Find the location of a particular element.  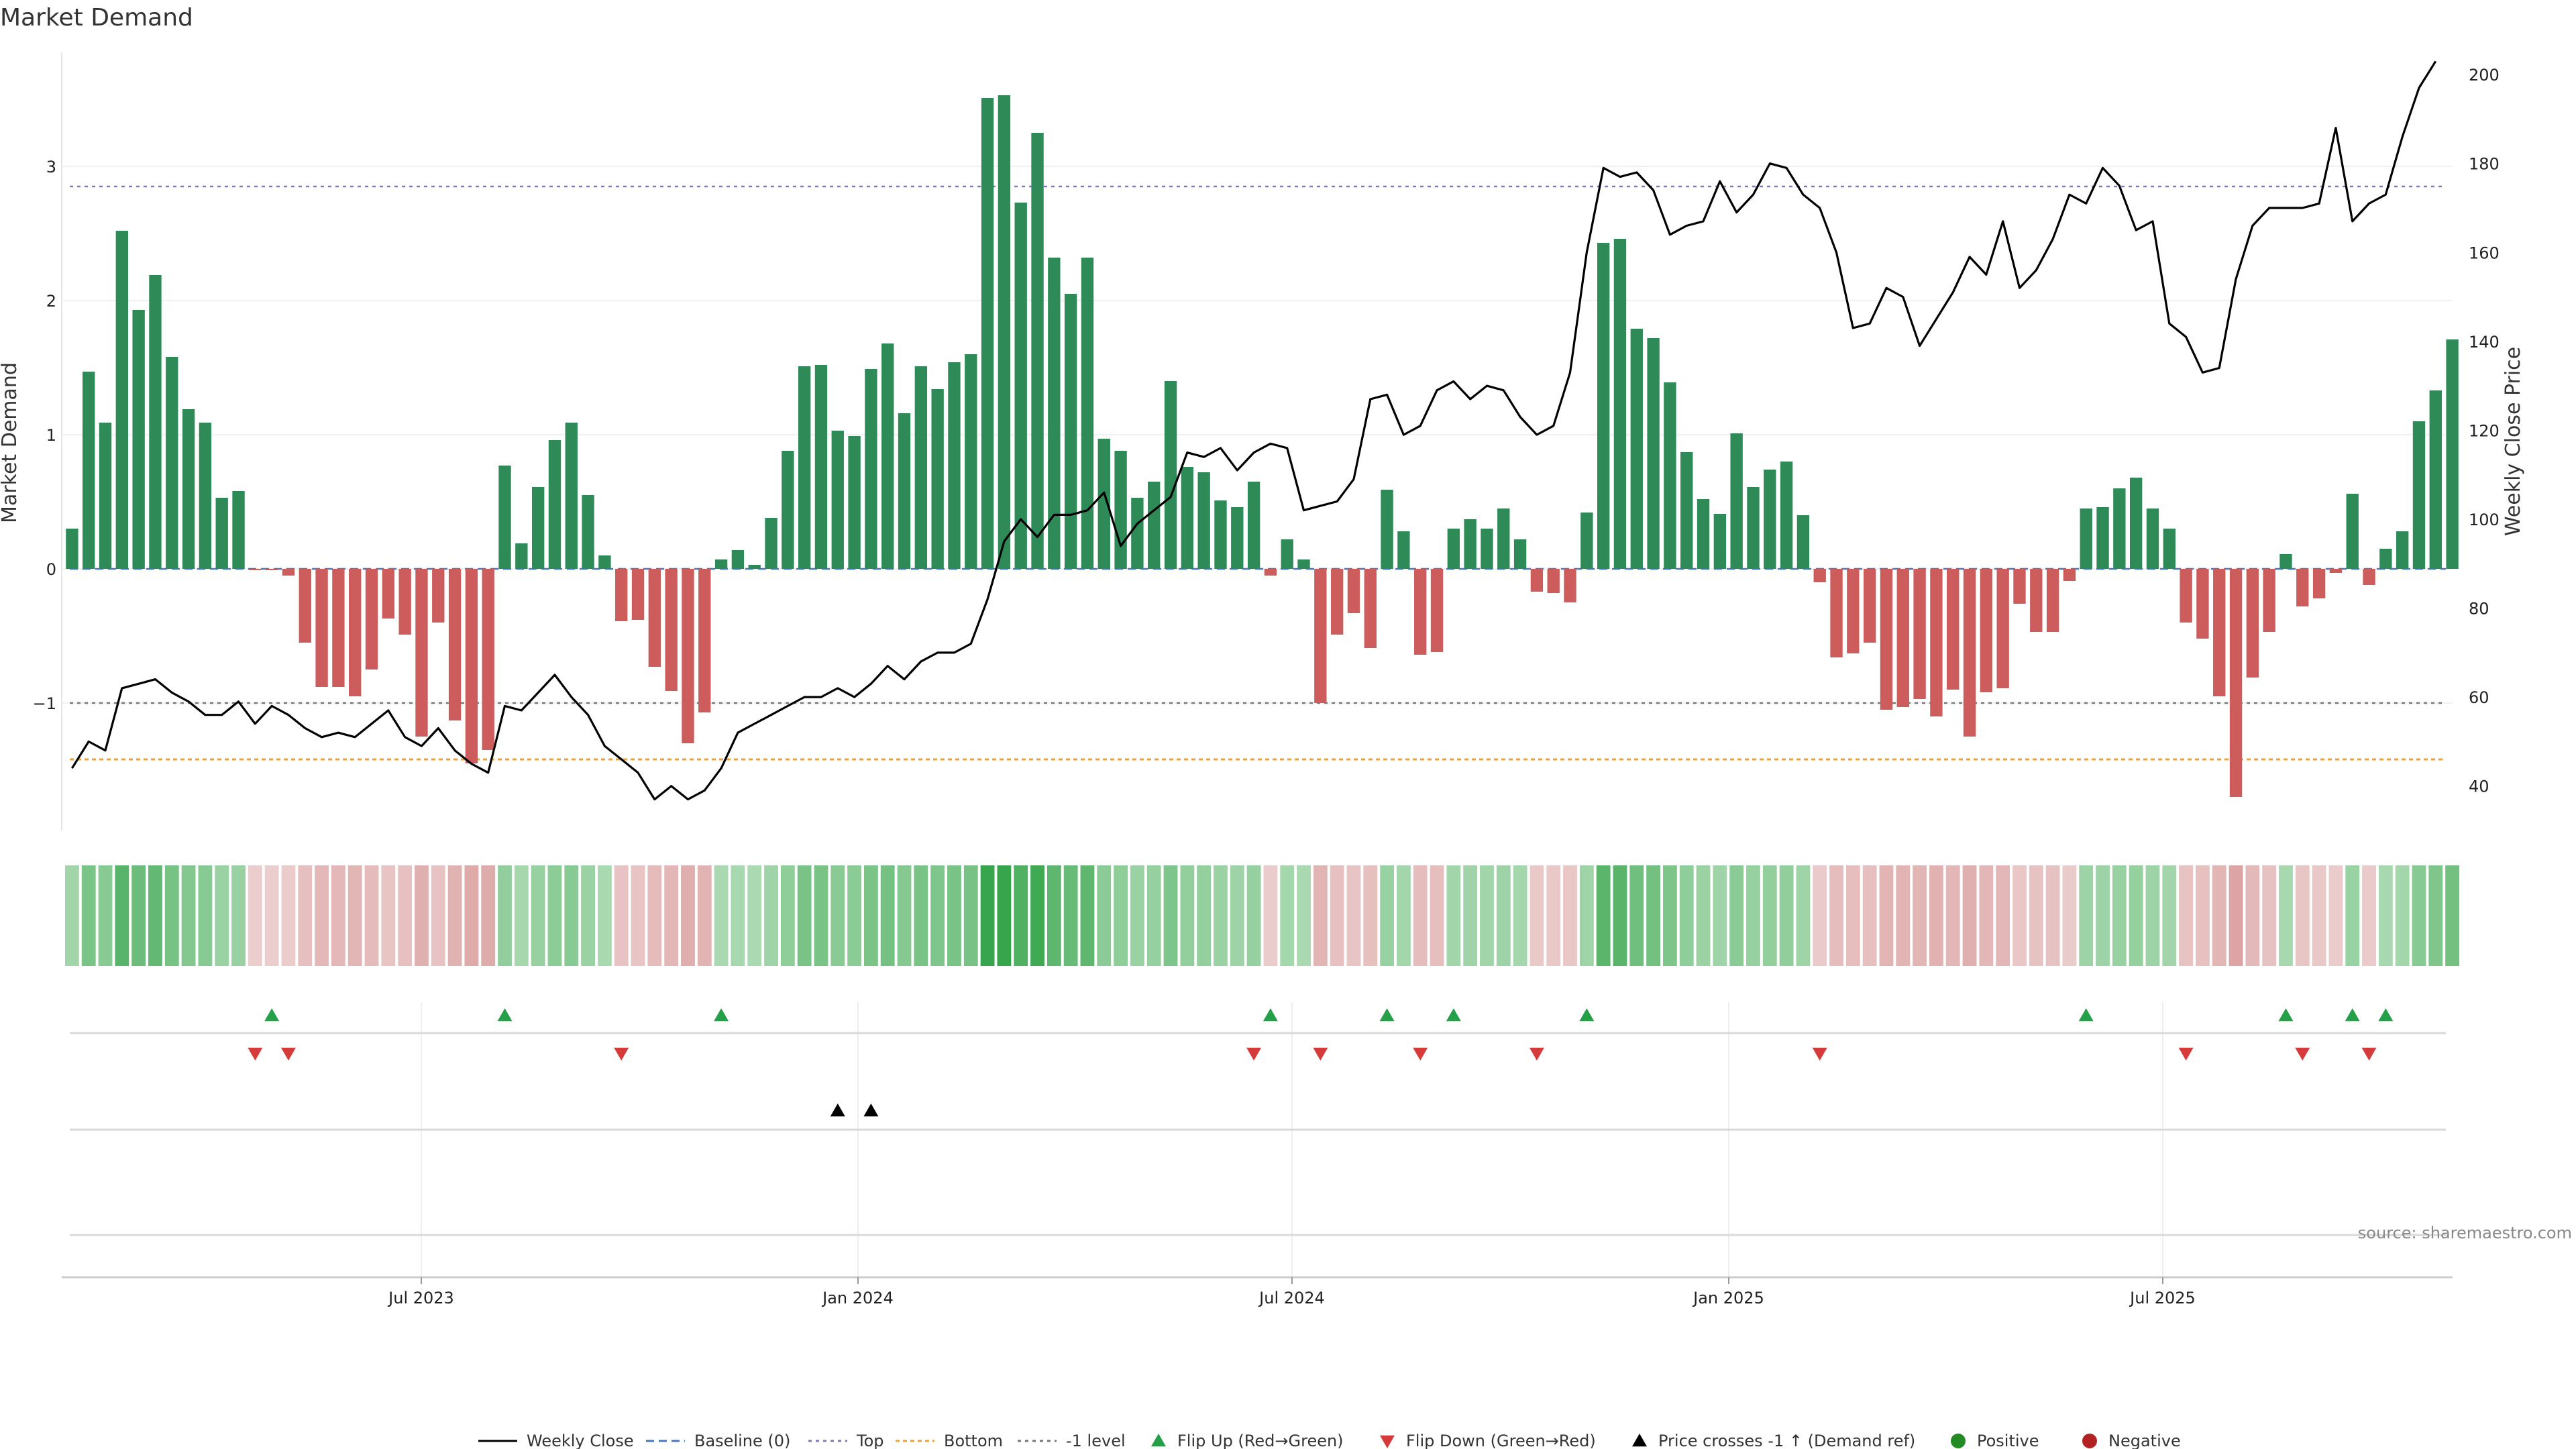

legend-item: Weekly Close is located at coordinates (556, 1440).